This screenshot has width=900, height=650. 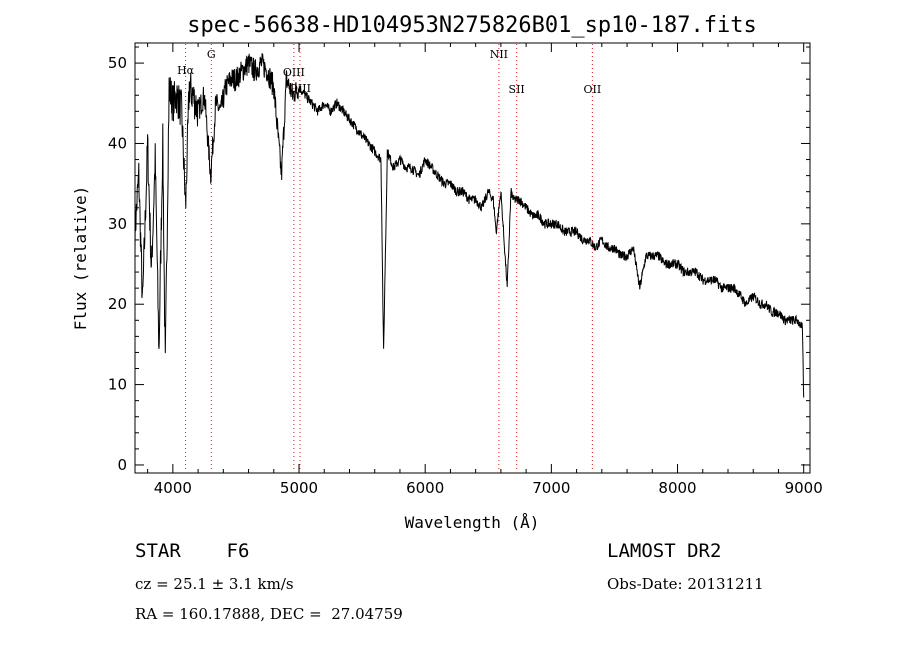 What do you see at coordinates (299, 488) in the screenshot?
I see `x-tick-label: 5000` at bounding box center [299, 488].